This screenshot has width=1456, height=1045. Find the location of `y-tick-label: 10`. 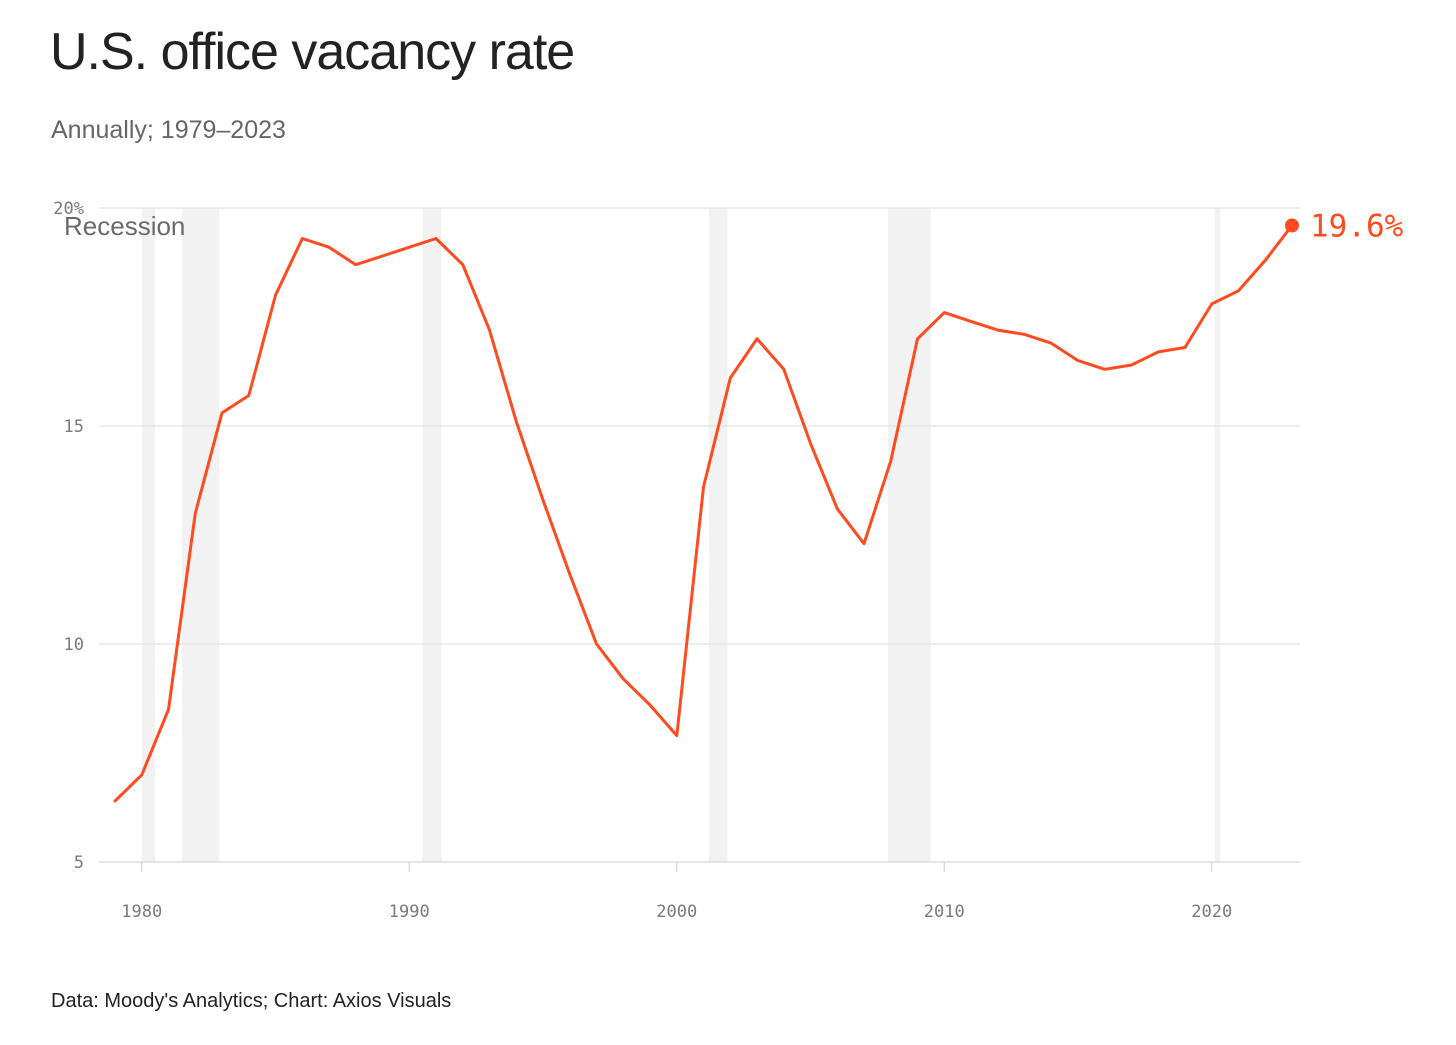

y-tick-label: 10 is located at coordinates (74, 645).